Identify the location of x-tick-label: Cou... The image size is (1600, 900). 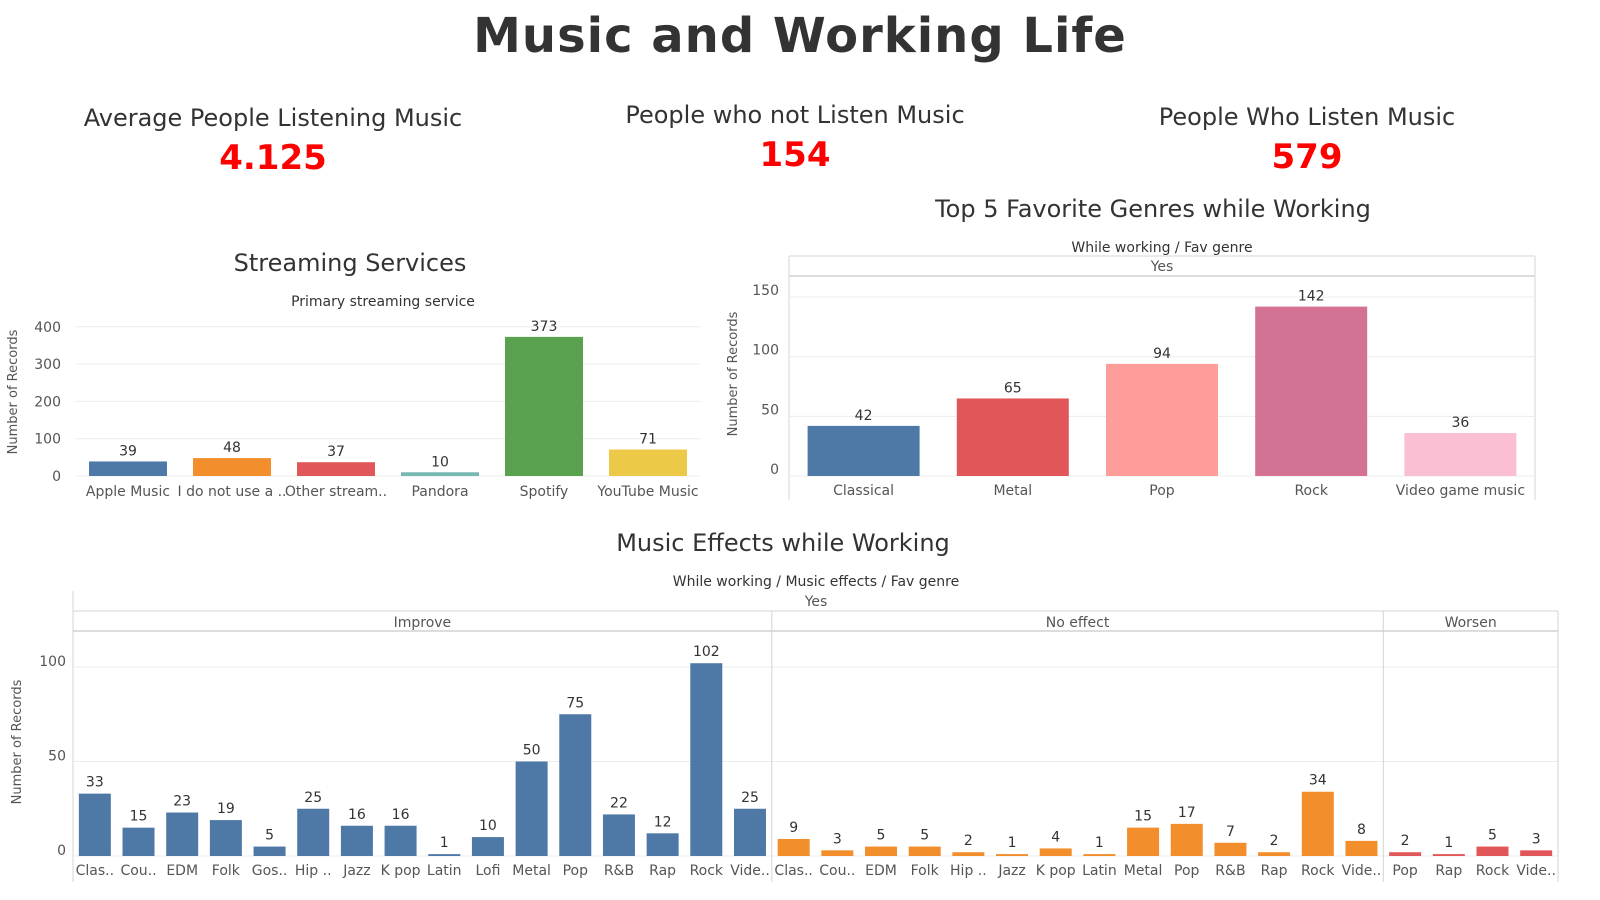
(837, 871).